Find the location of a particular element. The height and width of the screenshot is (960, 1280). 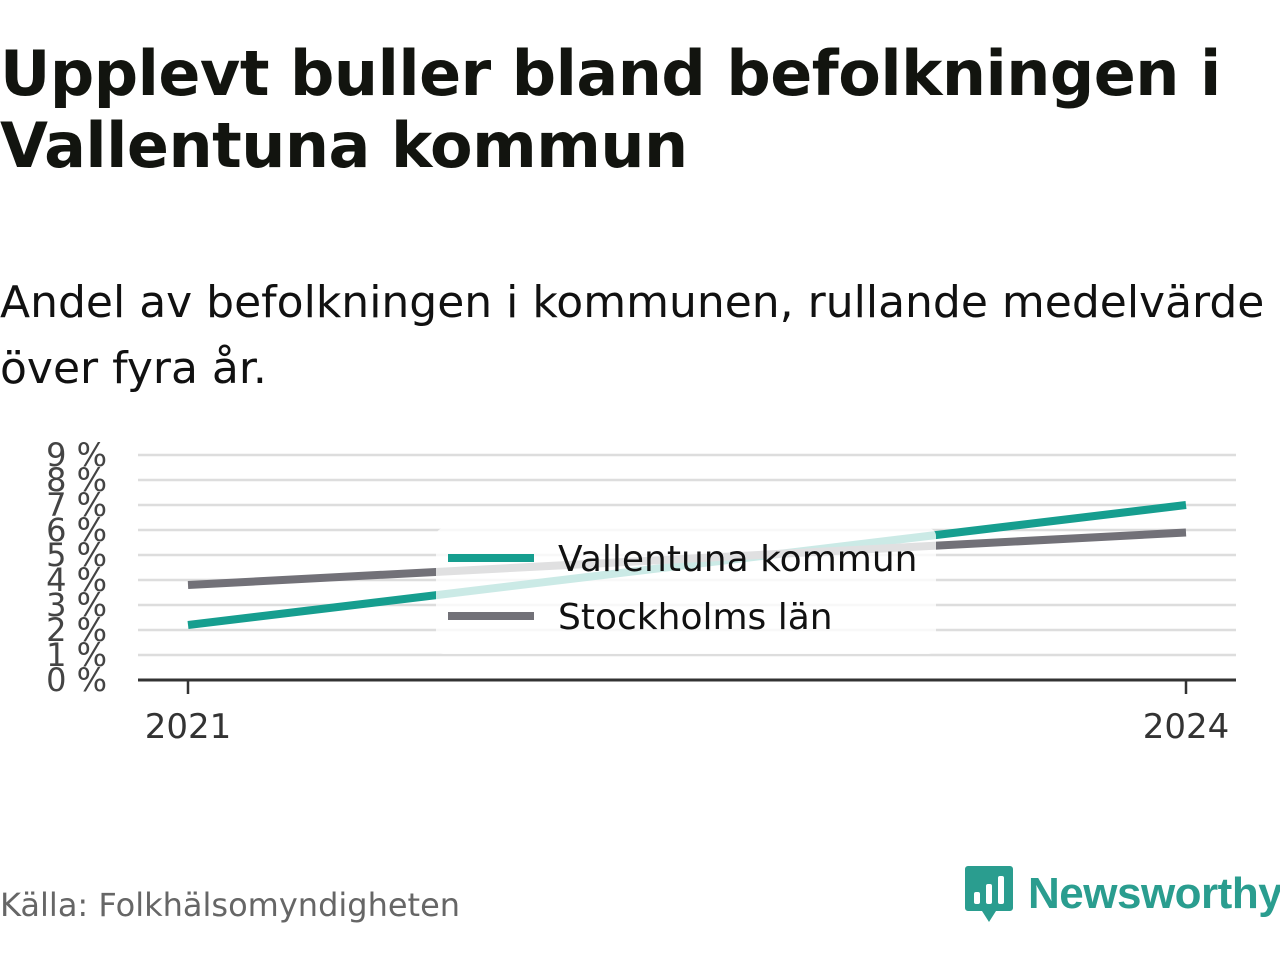

x-tick-label: 2024 is located at coordinates (1186, 727).